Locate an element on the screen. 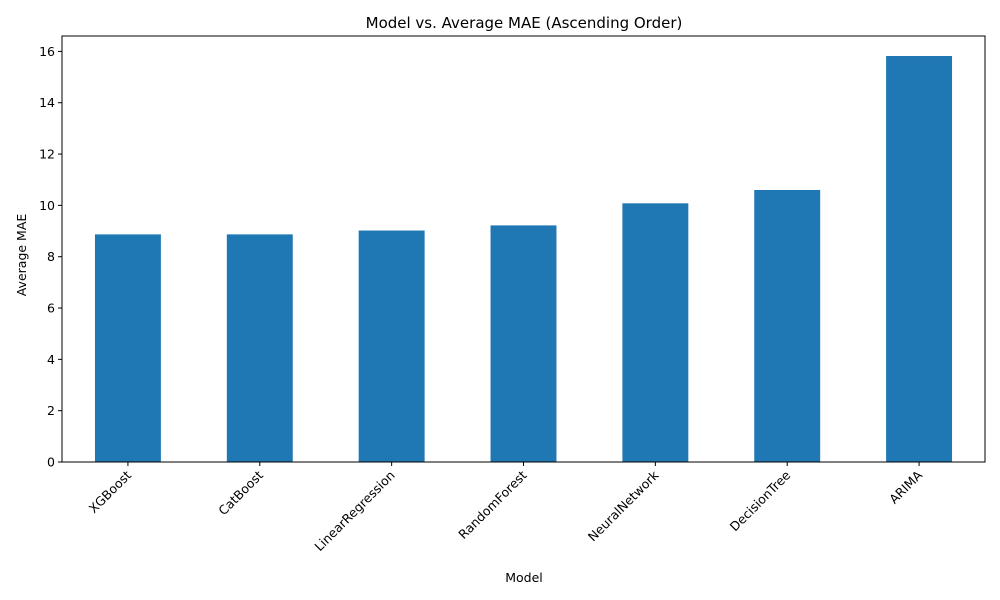  chart-title: Model vs. Average MAE (Ascending Order) is located at coordinates (524, 23).